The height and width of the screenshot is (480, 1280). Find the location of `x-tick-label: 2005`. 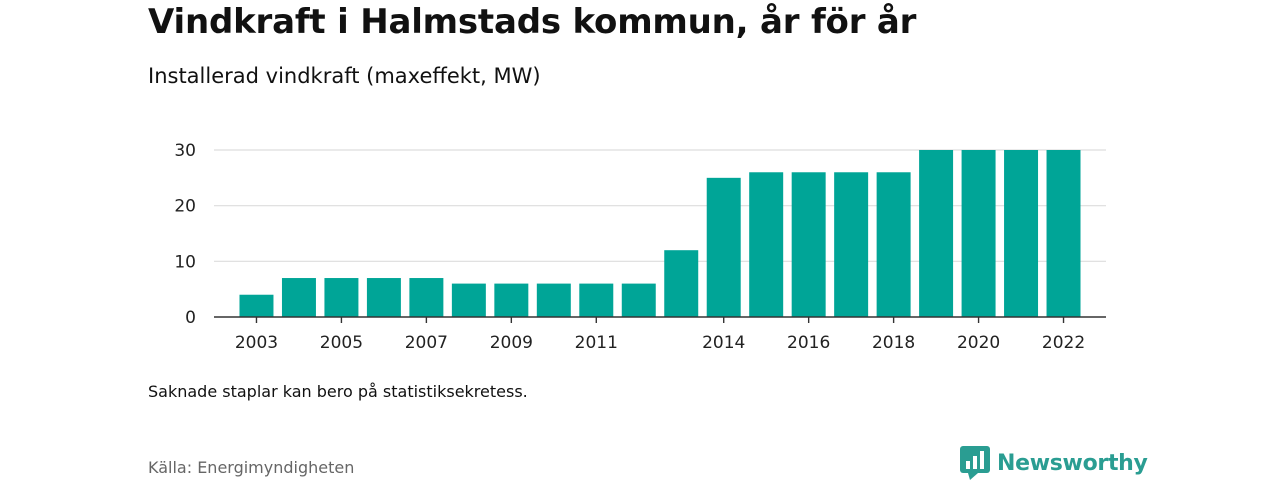

x-tick-label: 2005 is located at coordinates (341, 343).